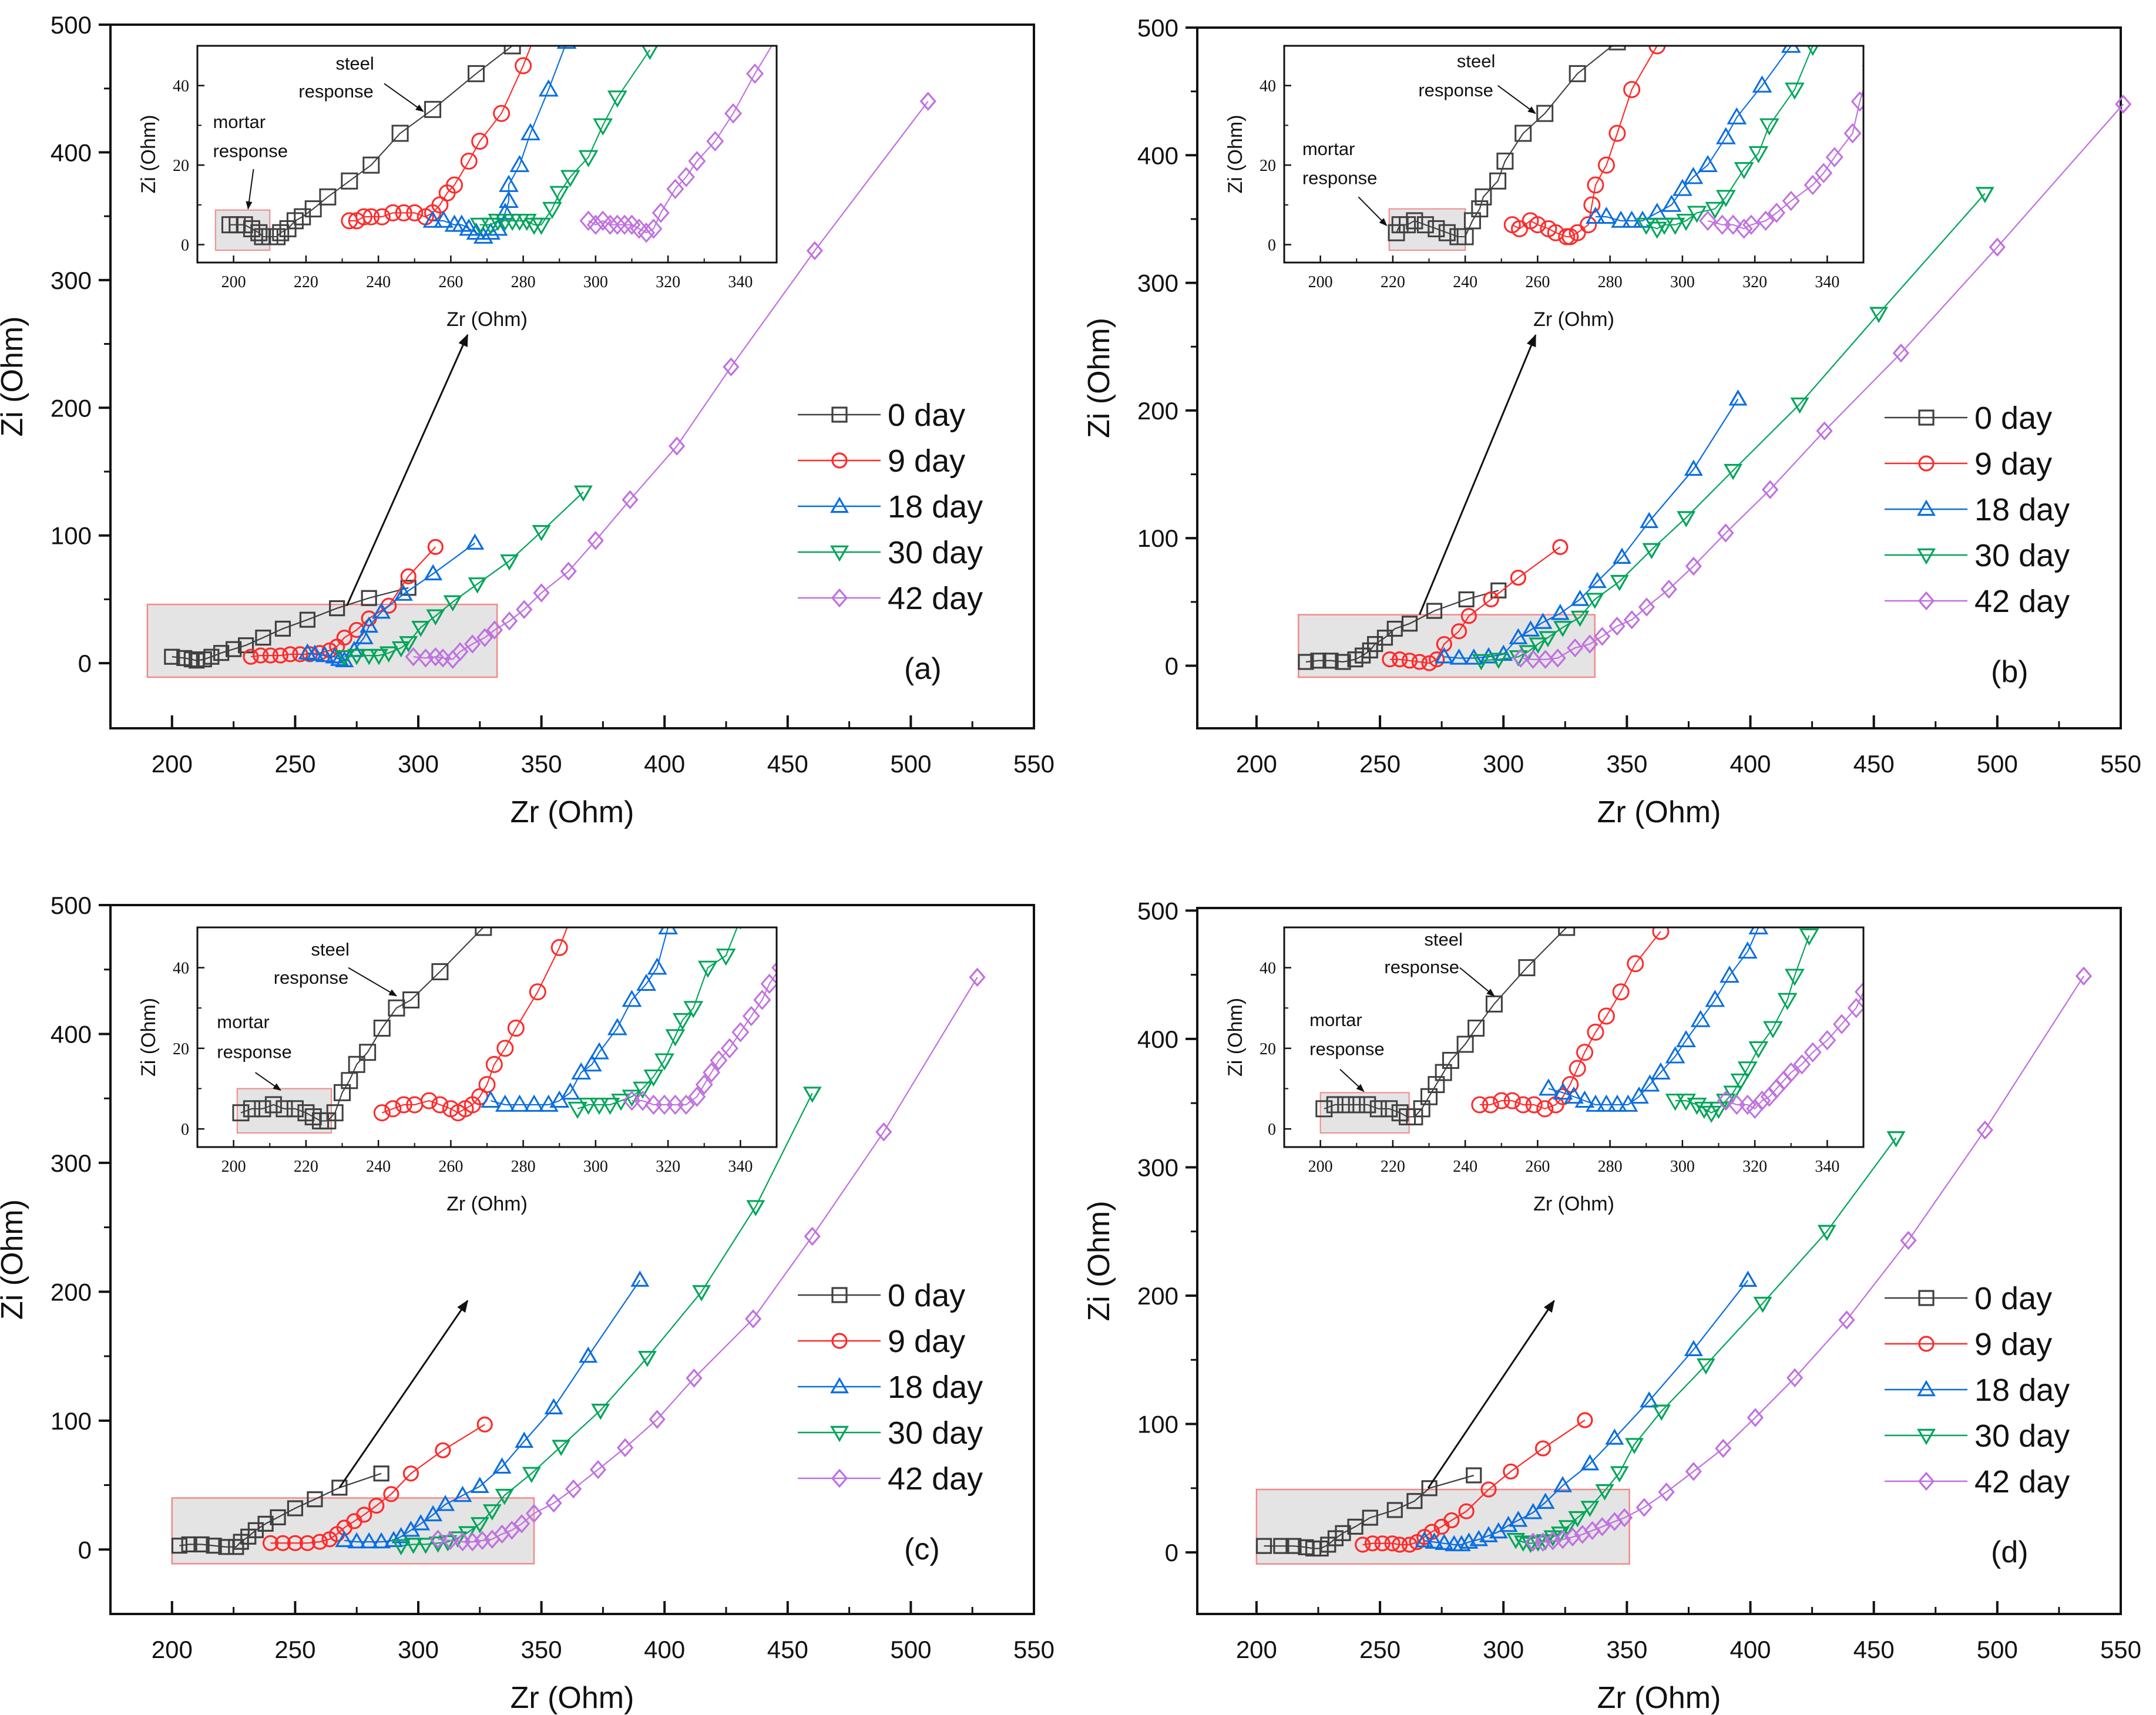 This screenshot has height=1715, width=2156. What do you see at coordinates (1997, 1649) in the screenshot?
I see `x-tick-label: 500` at bounding box center [1997, 1649].